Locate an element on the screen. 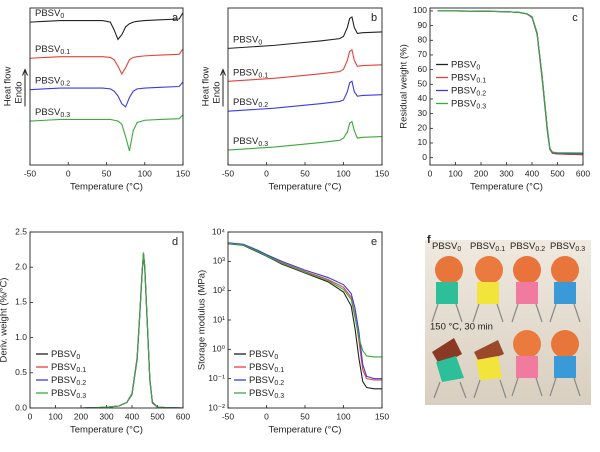 The image size is (600, 452). y-axis-label: Storage modulus (MPa) is located at coordinates (202, 320).